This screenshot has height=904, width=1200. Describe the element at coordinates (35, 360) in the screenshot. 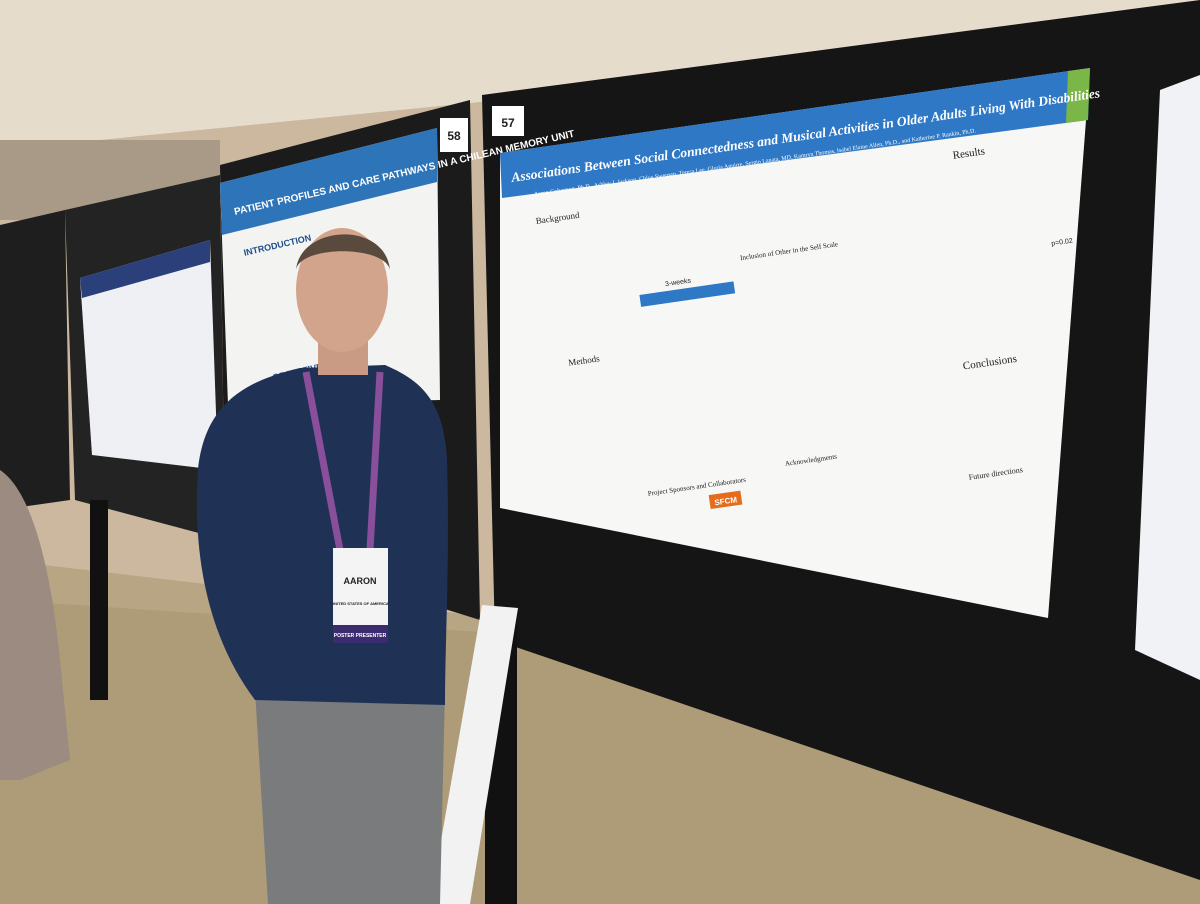

I see `board` at that location.